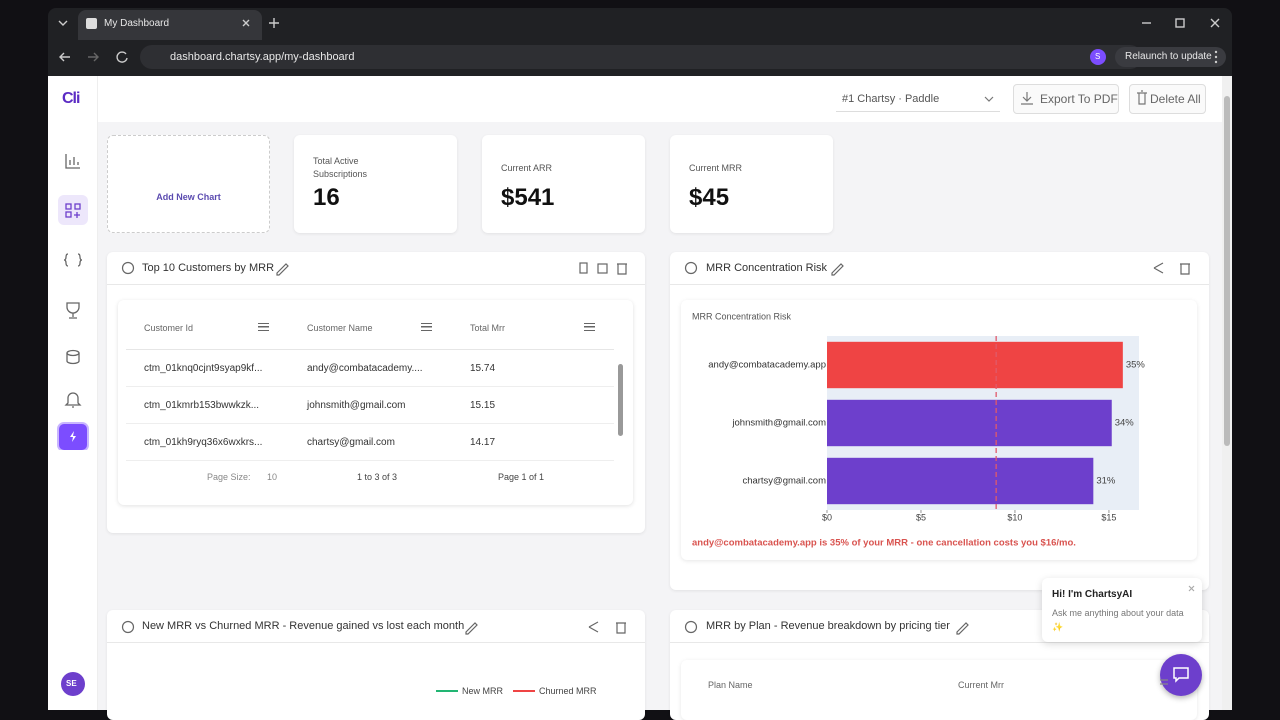 This screenshot has width=1280, height=720. Describe the element at coordinates (73, 302) in the screenshot. I see `sidebar-icons` at that location.